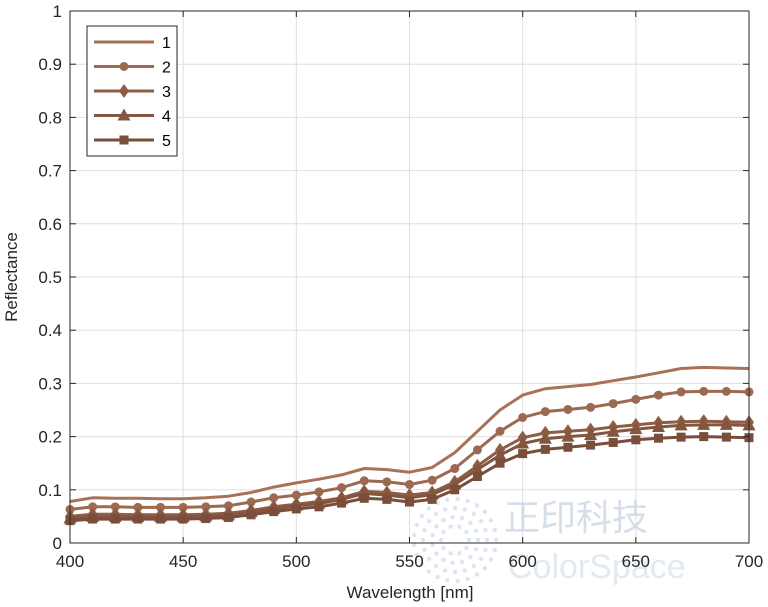  I want to click on legend-label-5: 5, so click(166, 141).